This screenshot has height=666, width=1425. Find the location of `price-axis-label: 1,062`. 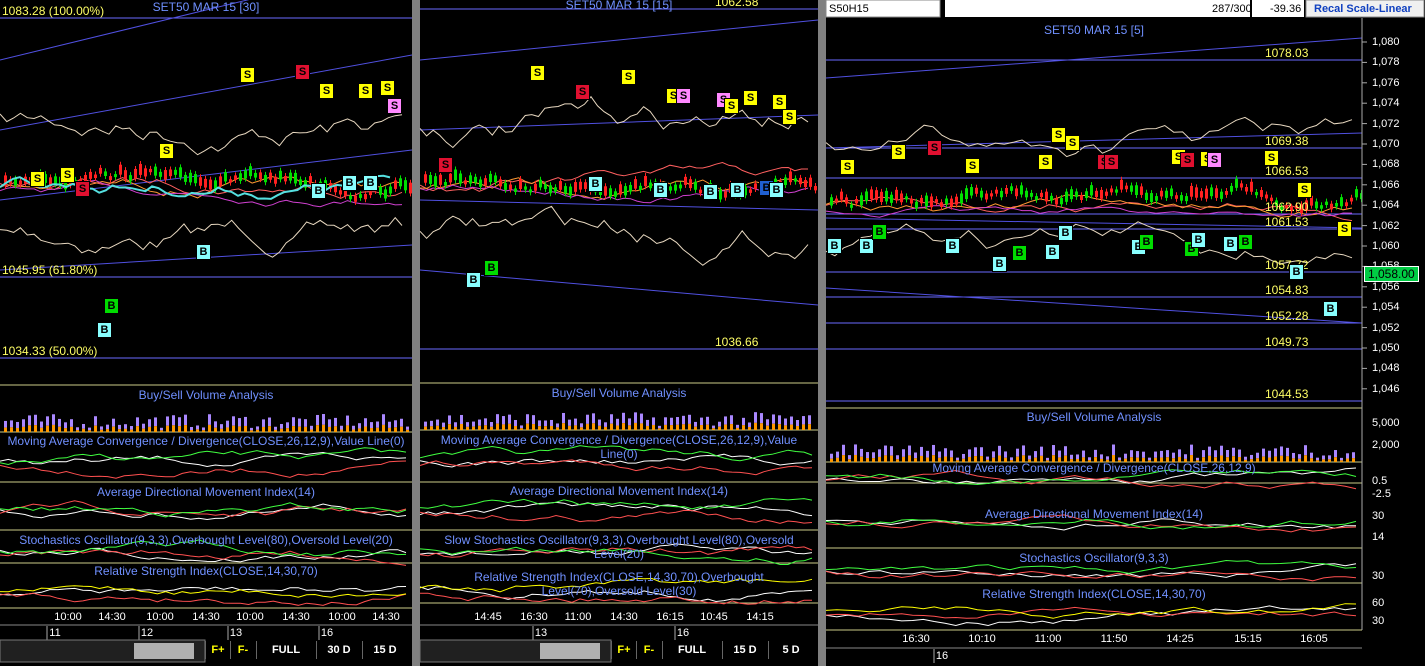

price-axis-label: 1,062 is located at coordinates (1386, 225).